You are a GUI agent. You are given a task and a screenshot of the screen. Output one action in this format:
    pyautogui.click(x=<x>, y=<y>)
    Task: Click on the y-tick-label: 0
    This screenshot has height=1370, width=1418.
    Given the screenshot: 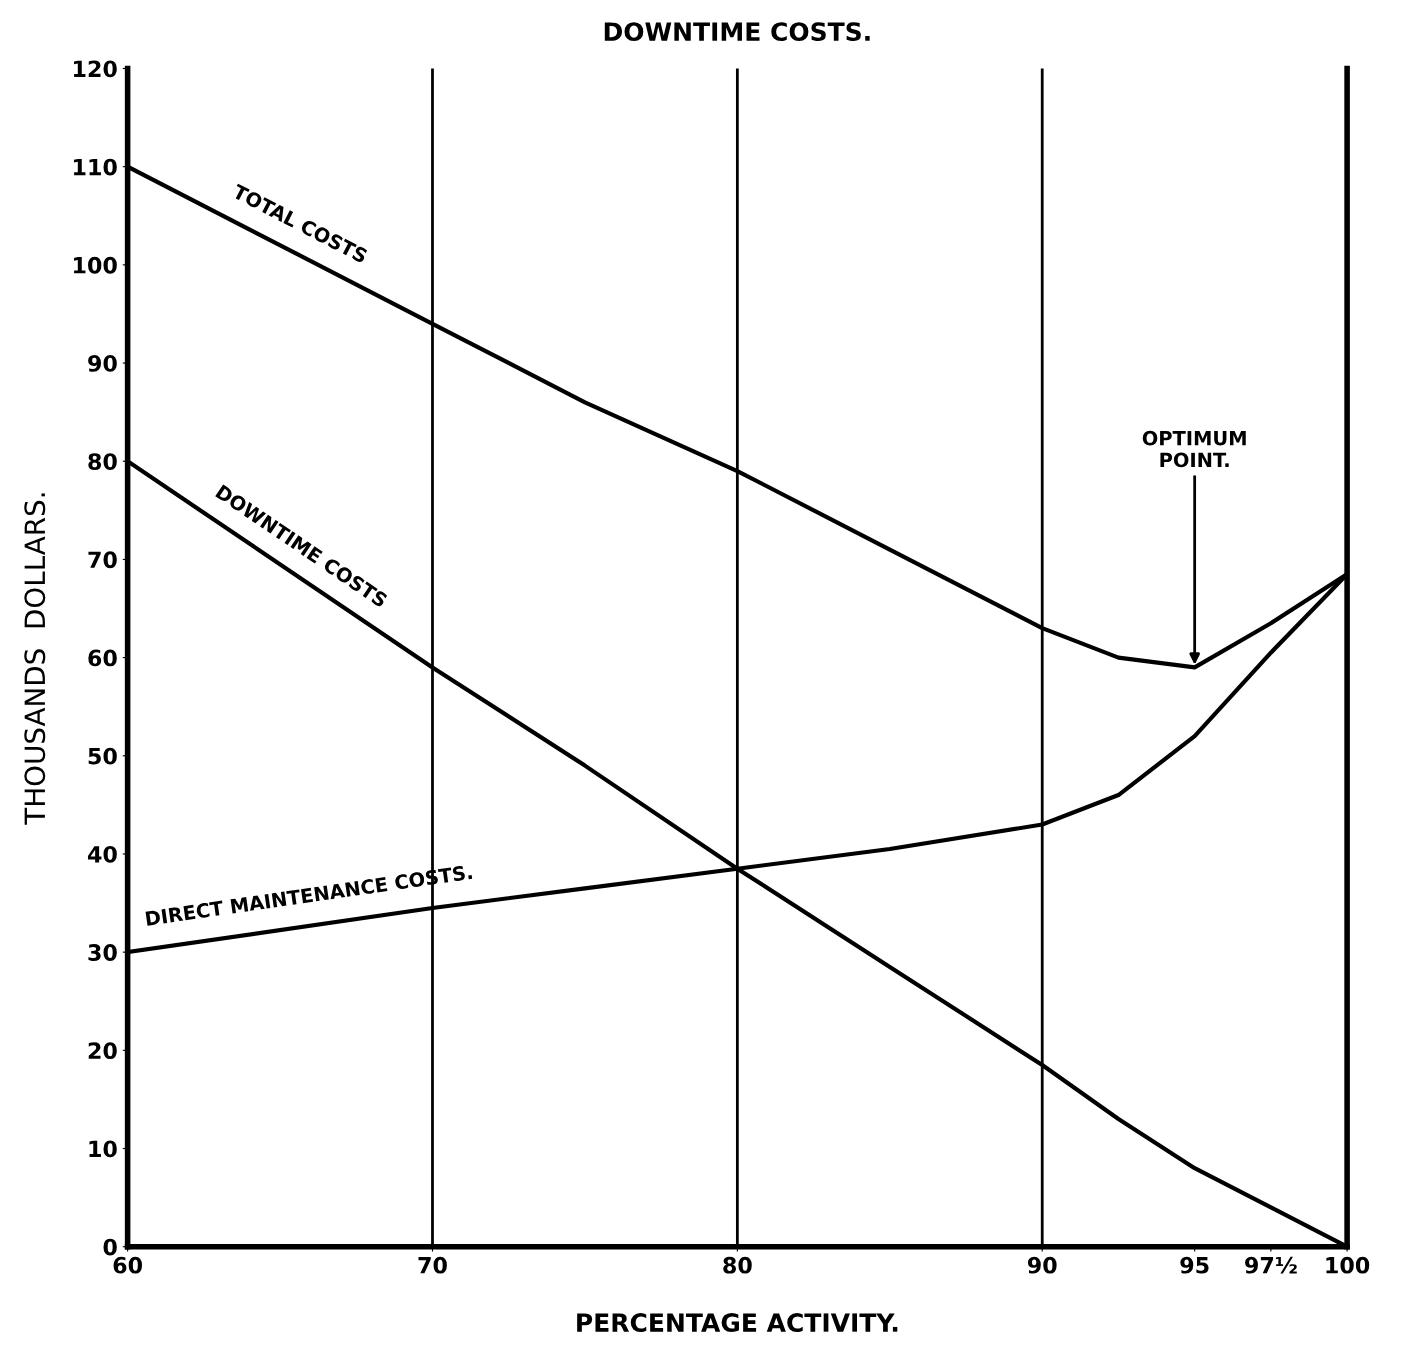 What is the action you would take?
    pyautogui.click(x=110, y=1247)
    